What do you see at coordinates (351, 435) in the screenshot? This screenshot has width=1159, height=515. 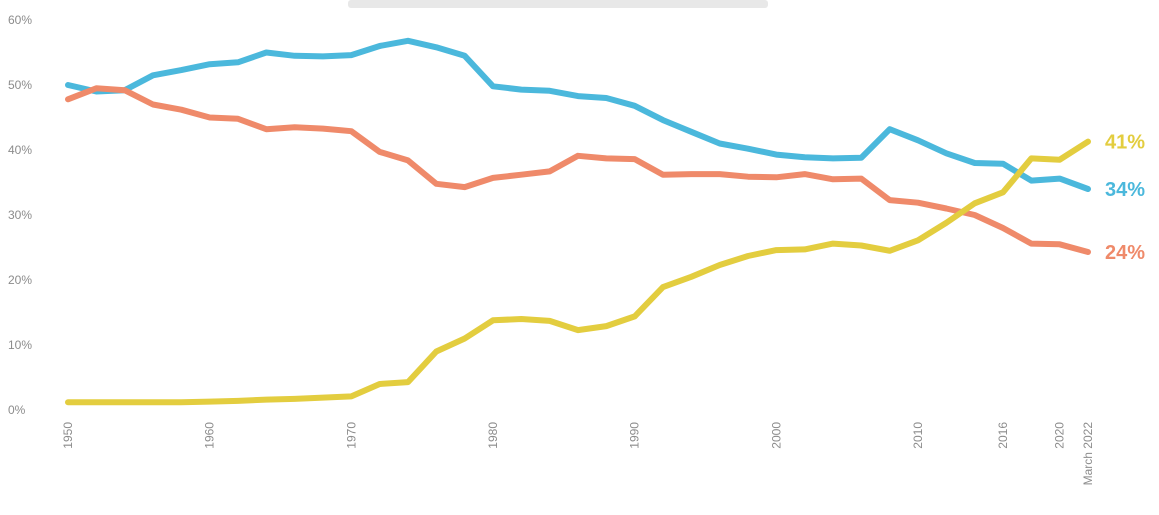 I see `x-tick-label: 1970` at bounding box center [351, 435].